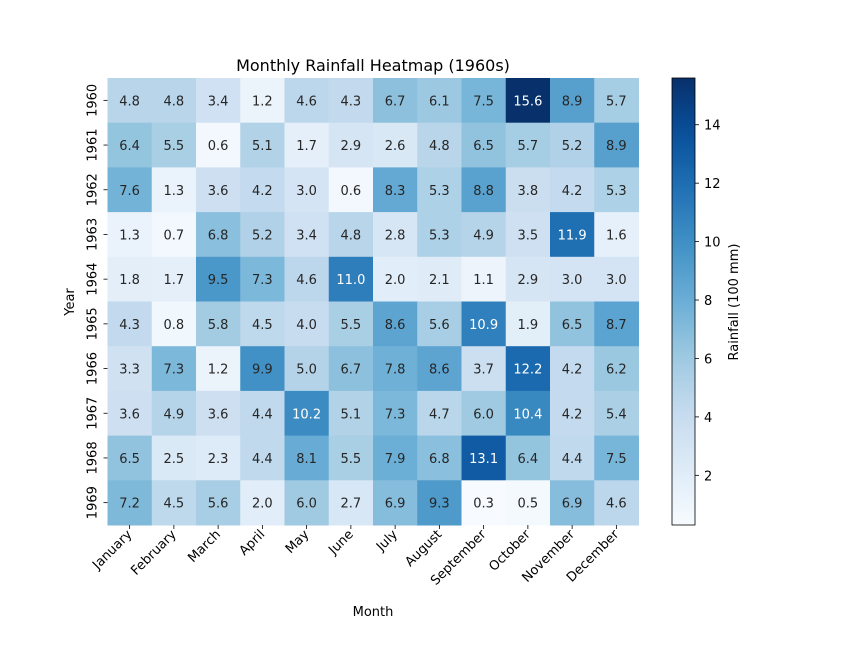  I want to click on cell-value-label: 15.6, so click(527, 101).